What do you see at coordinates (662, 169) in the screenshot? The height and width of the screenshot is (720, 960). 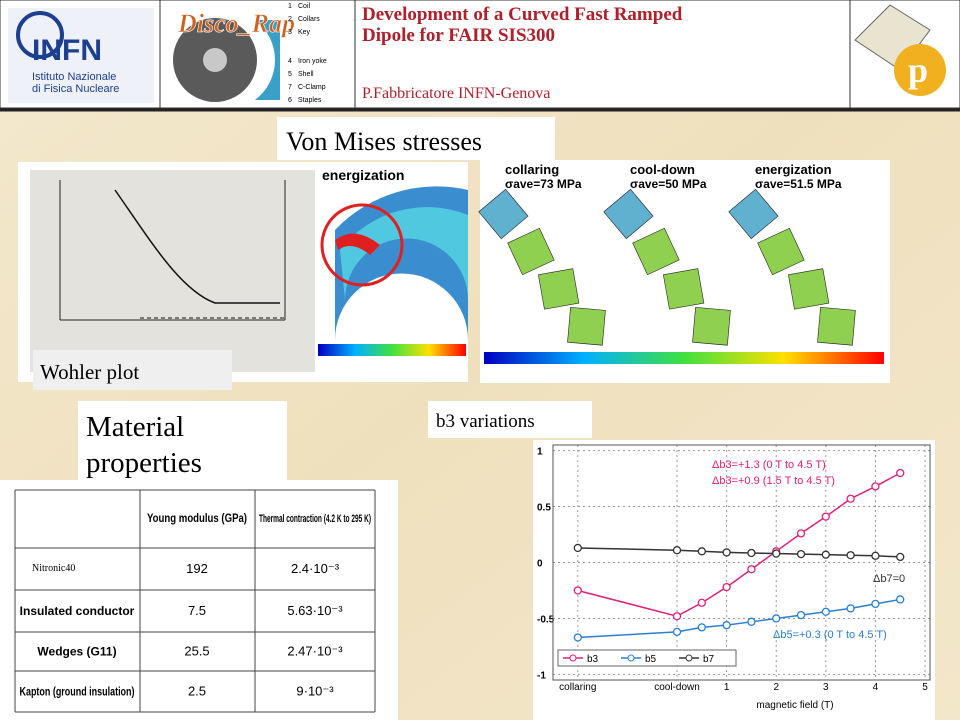 I see `fem-panel-label: cool-down` at bounding box center [662, 169].